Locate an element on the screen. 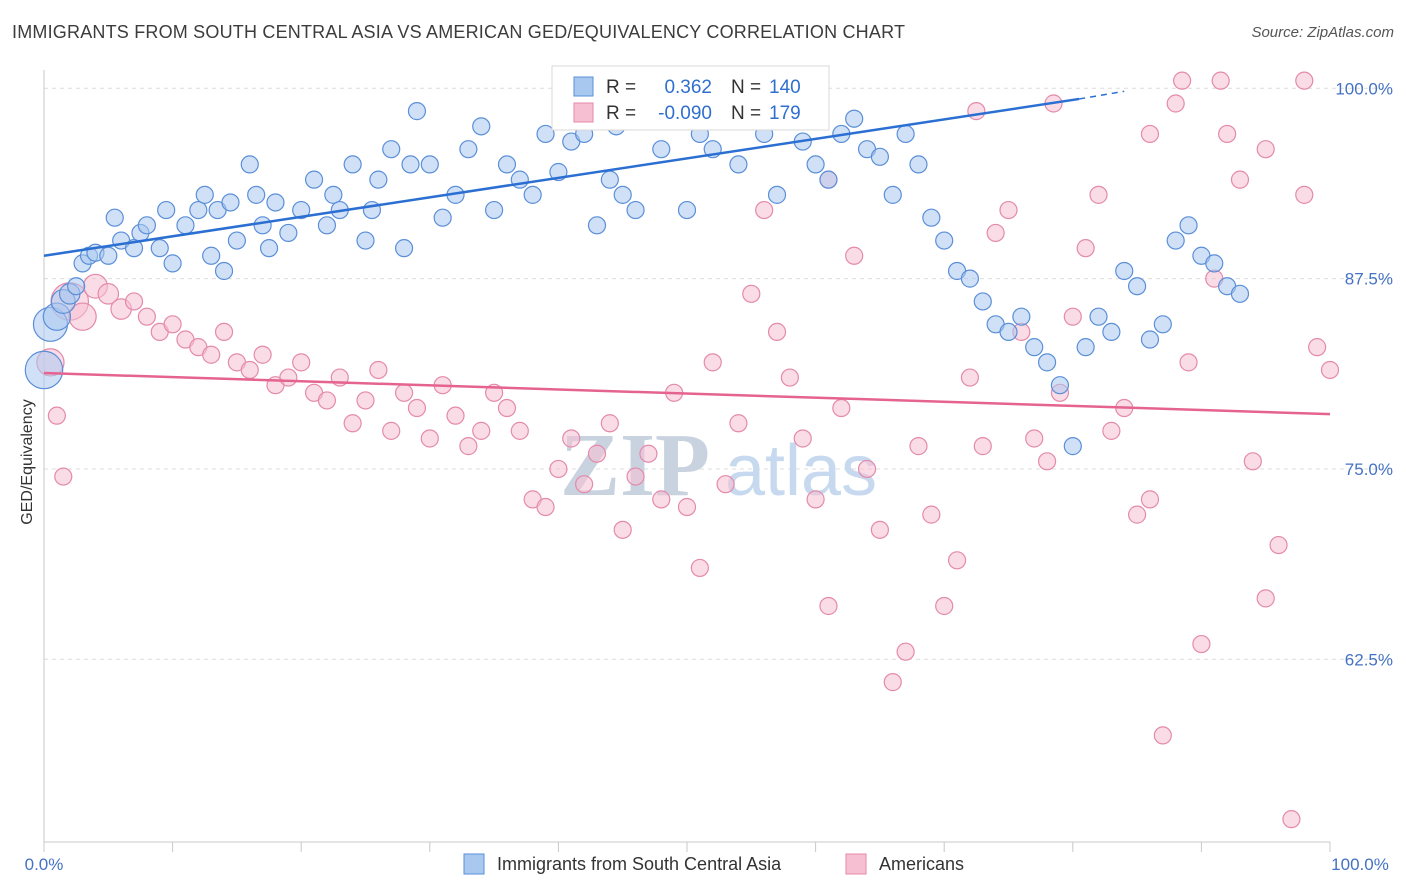 The image size is (1406, 892). legend-swatch-blue is located at coordinates (583, 86).